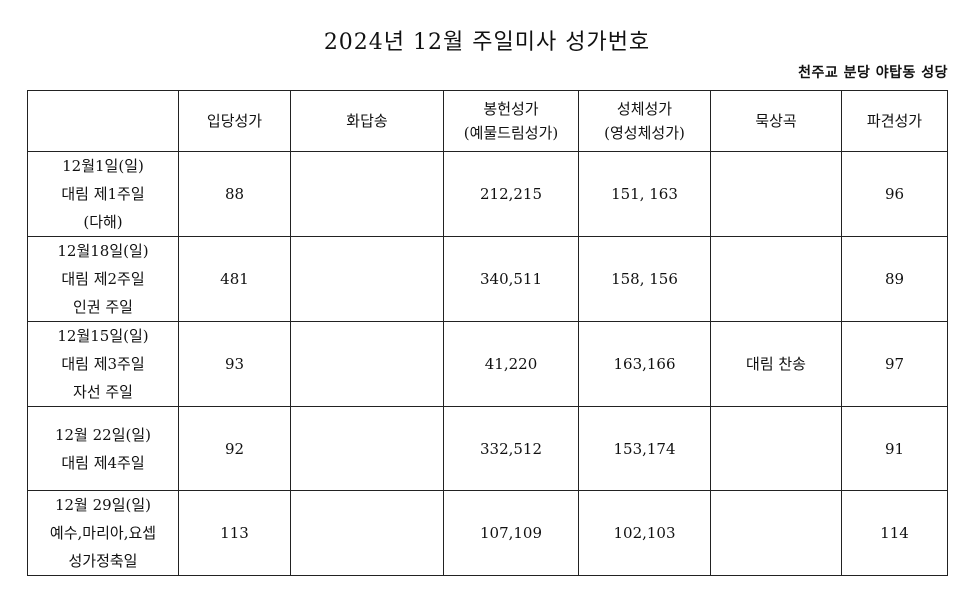 The image size is (974, 593). What do you see at coordinates (103, 462) in the screenshot?
I see `date-line: 대림 제4주일` at bounding box center [103, 462].